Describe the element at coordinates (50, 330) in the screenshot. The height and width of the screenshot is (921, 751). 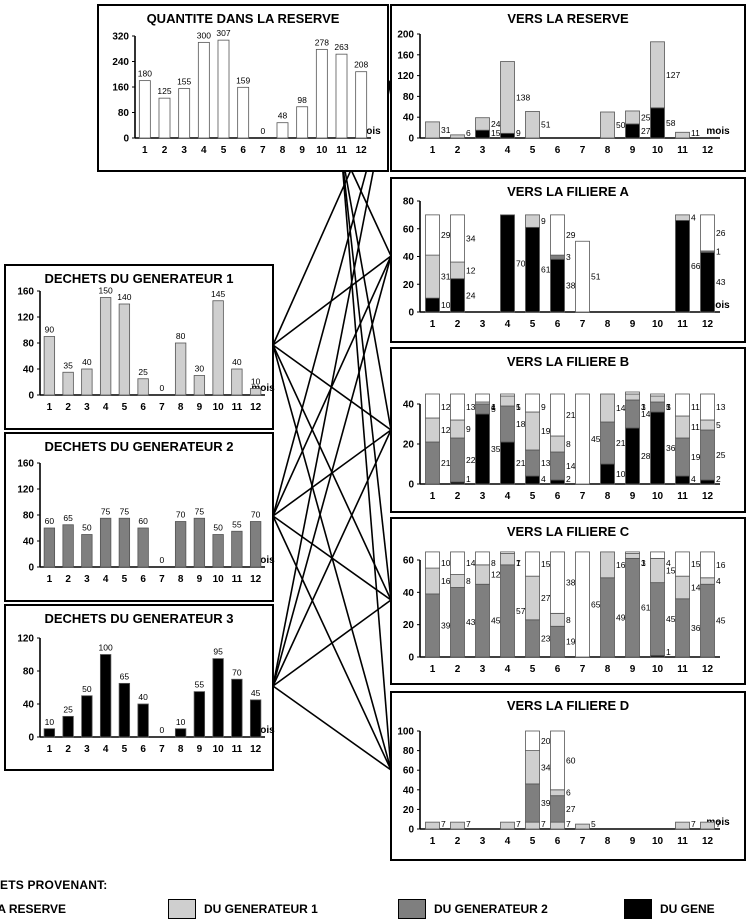
I see `data-label: 90` at that location.